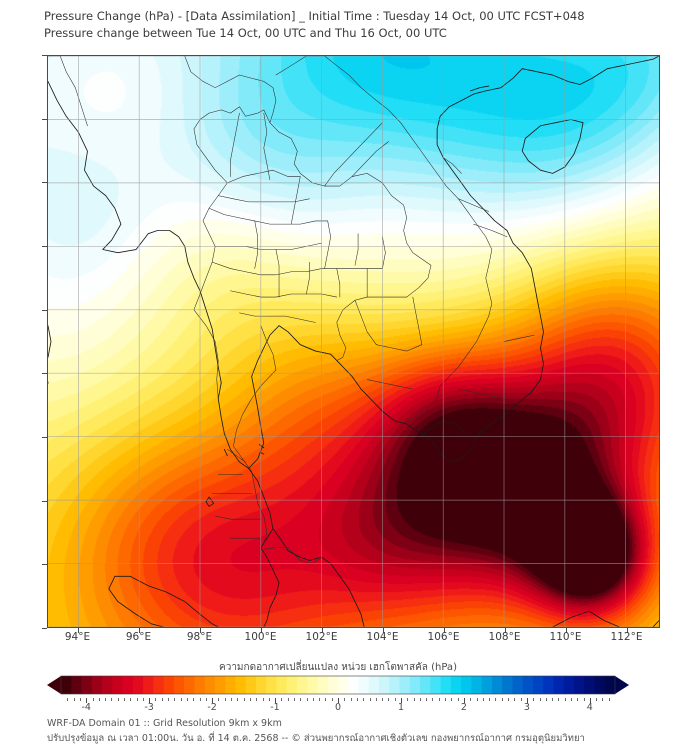  Describe the element at coordinates (338, 707) in the screenshot. I see `colorbar-tick-label: 0` at that location.